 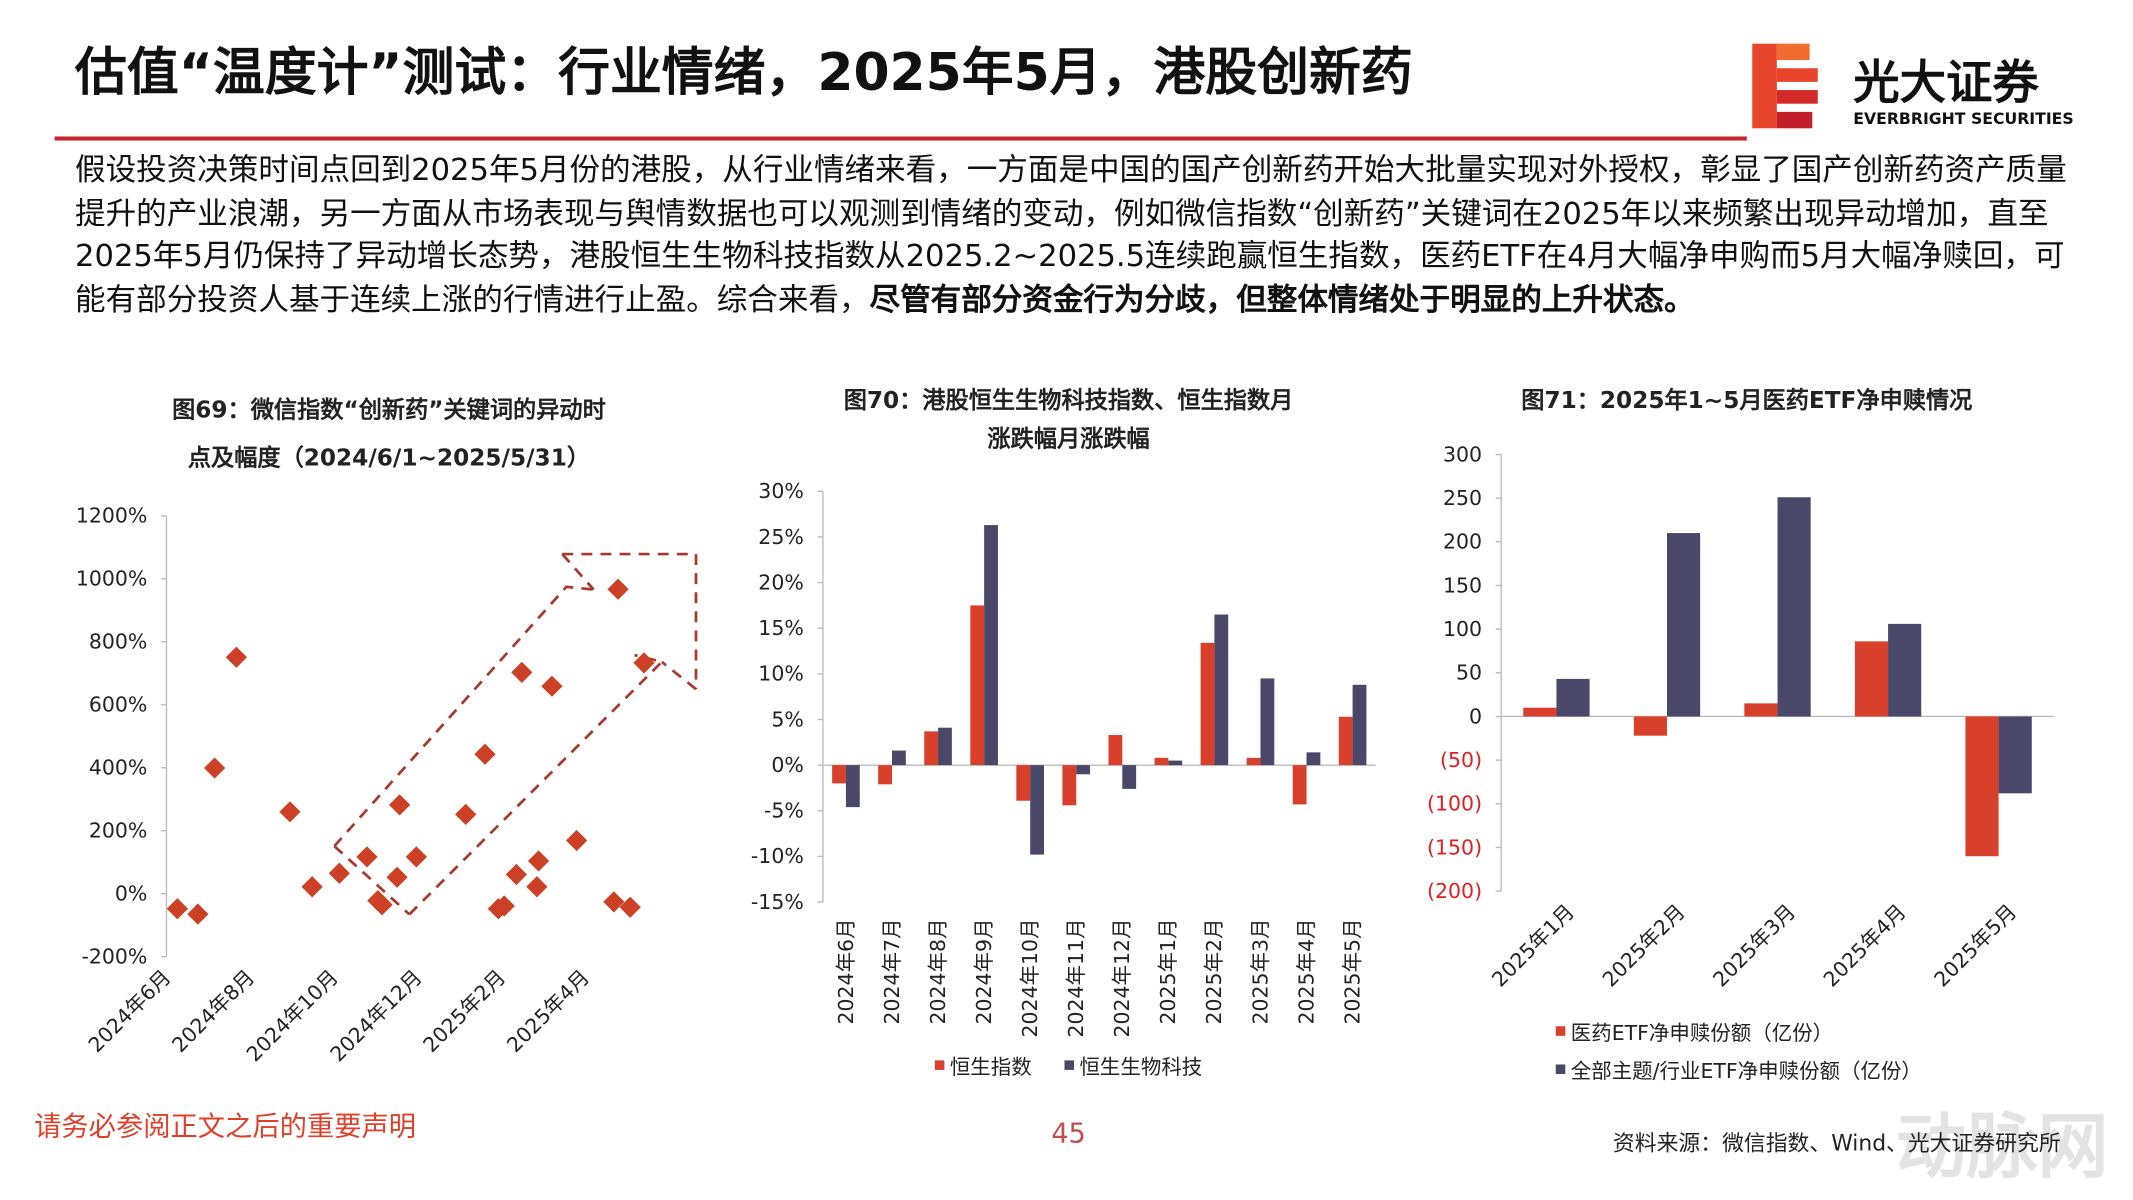 I want to click on title-rule, so click(x=900, y=138).